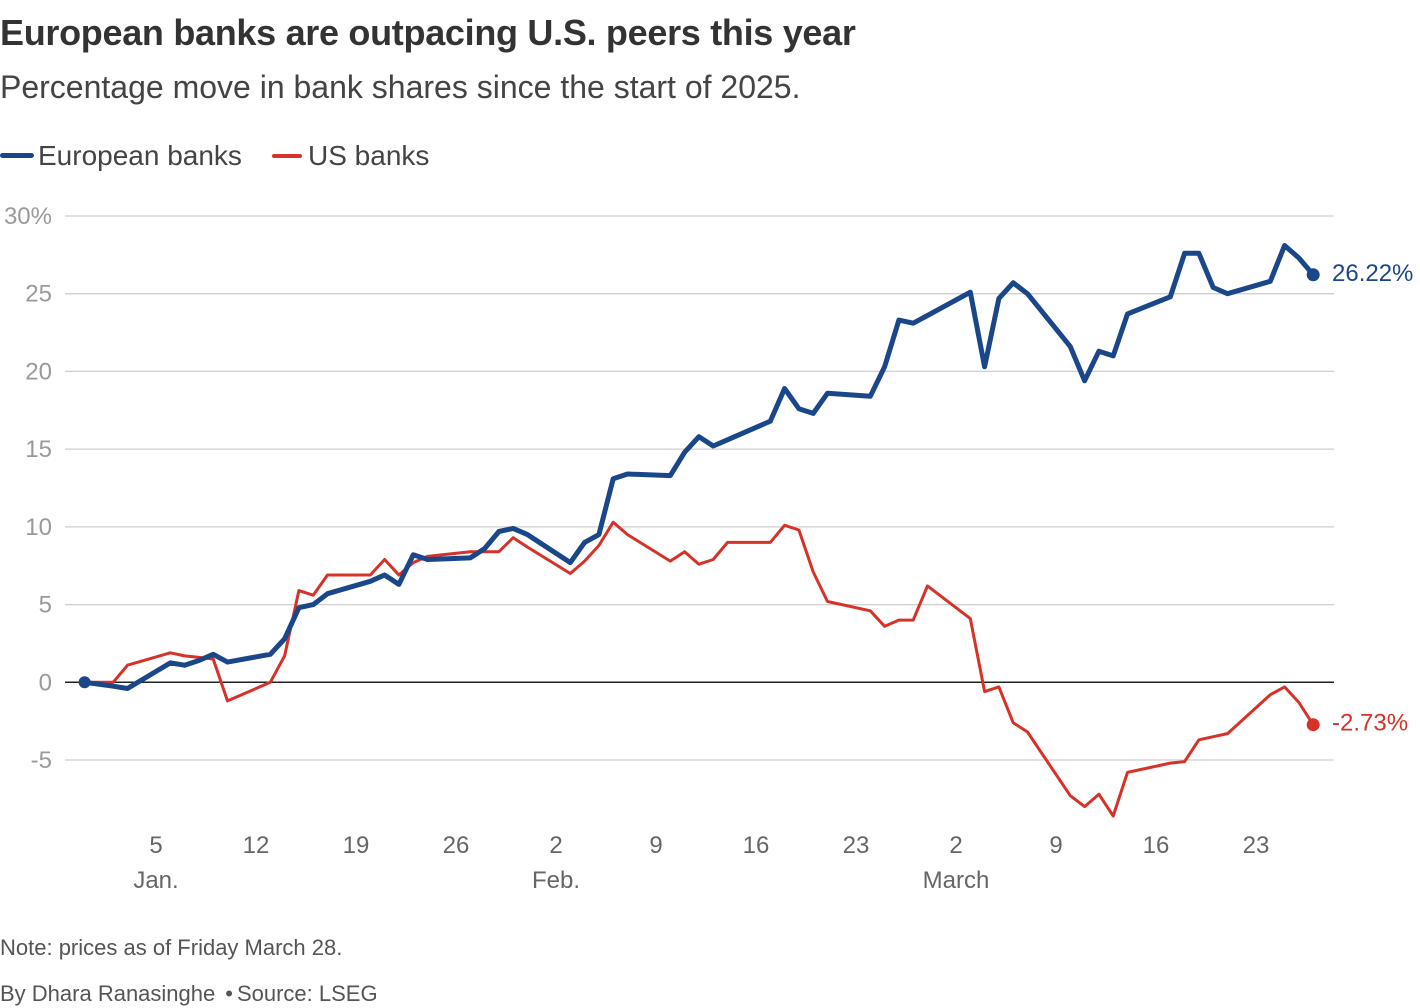 This screenshot has height=1008, width=1420. What do you see at coordinates (45, 682) in the screenshot?
I see `y-tick-label: 0` at bounding box center [45, 682].